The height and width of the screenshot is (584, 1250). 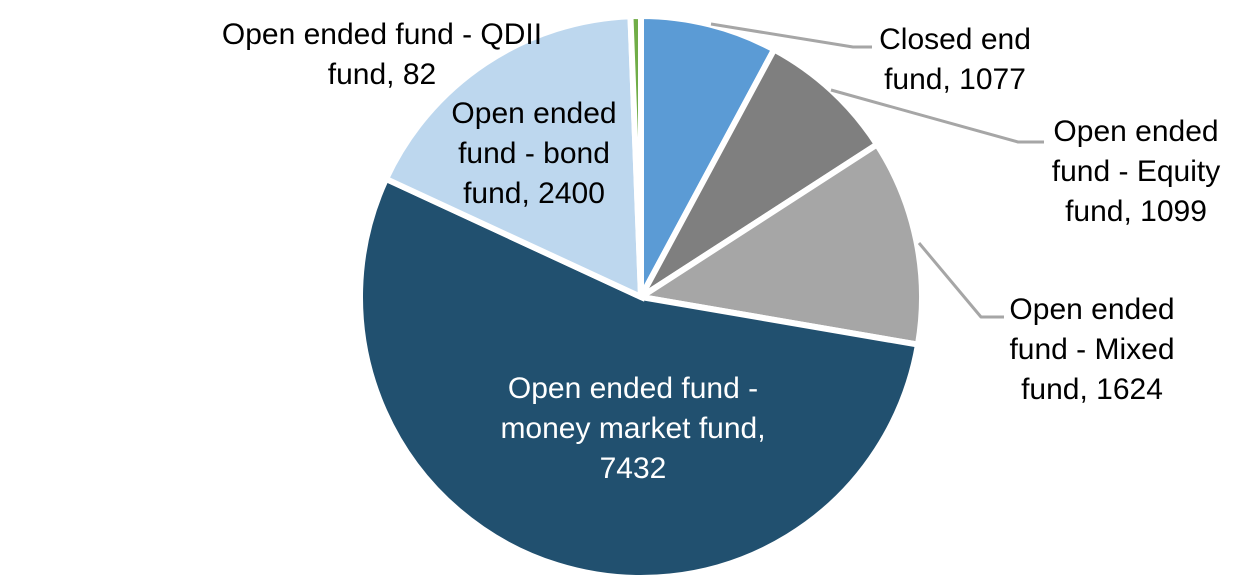 What do you see at coordinates (1092, 389) in the screenshot?
I see `label-line: fund, 1624` at bounding box center [1092, 389].